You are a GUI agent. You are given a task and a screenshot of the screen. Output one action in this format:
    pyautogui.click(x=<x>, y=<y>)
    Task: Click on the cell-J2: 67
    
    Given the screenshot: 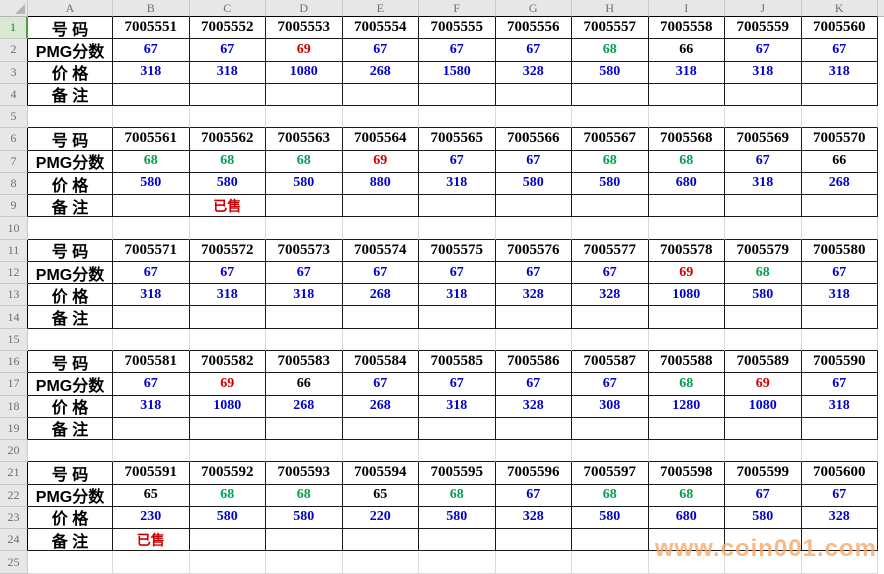 What is the action you would take?
    pyautogui.click(x=763, y=50)
    